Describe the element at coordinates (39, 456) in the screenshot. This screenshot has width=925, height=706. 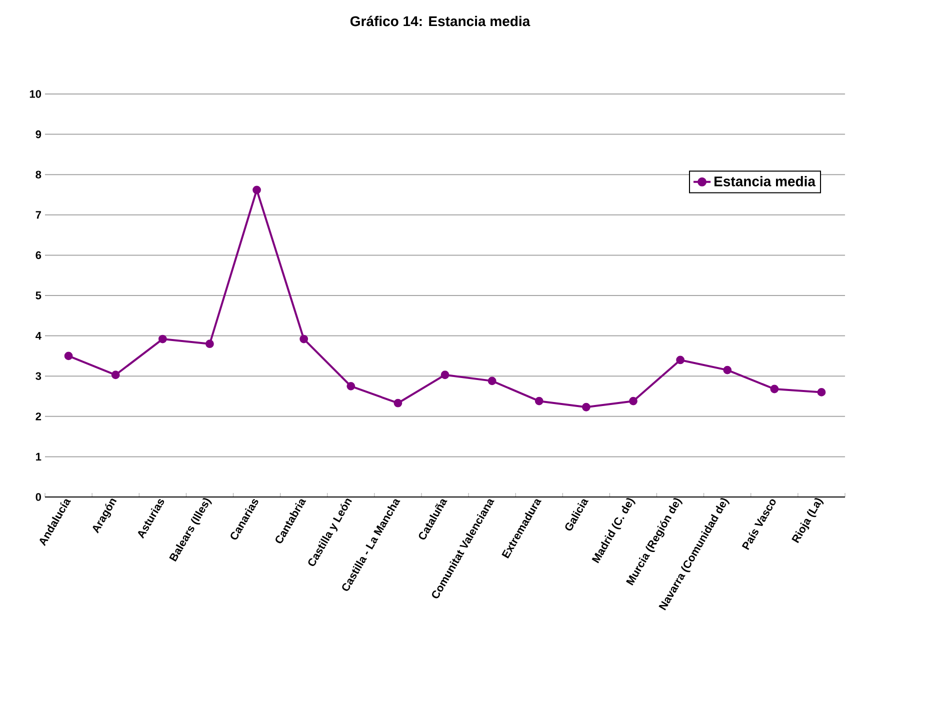
I see `y-tick-label: 1` at that location.